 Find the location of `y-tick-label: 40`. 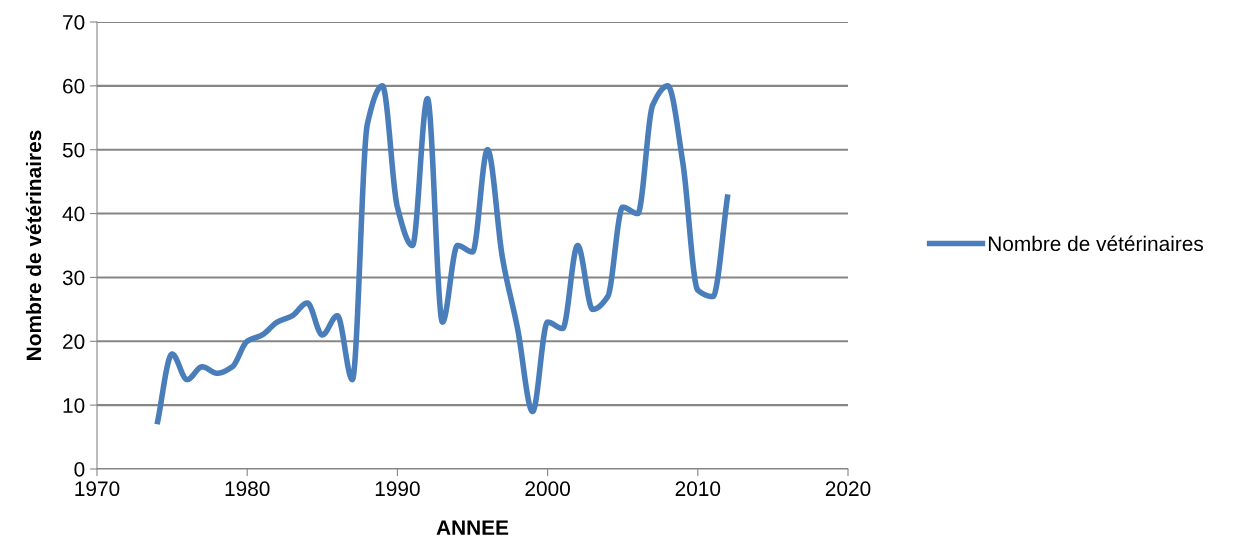

y-tick-label: 40 is located at coordinates (73, 214).